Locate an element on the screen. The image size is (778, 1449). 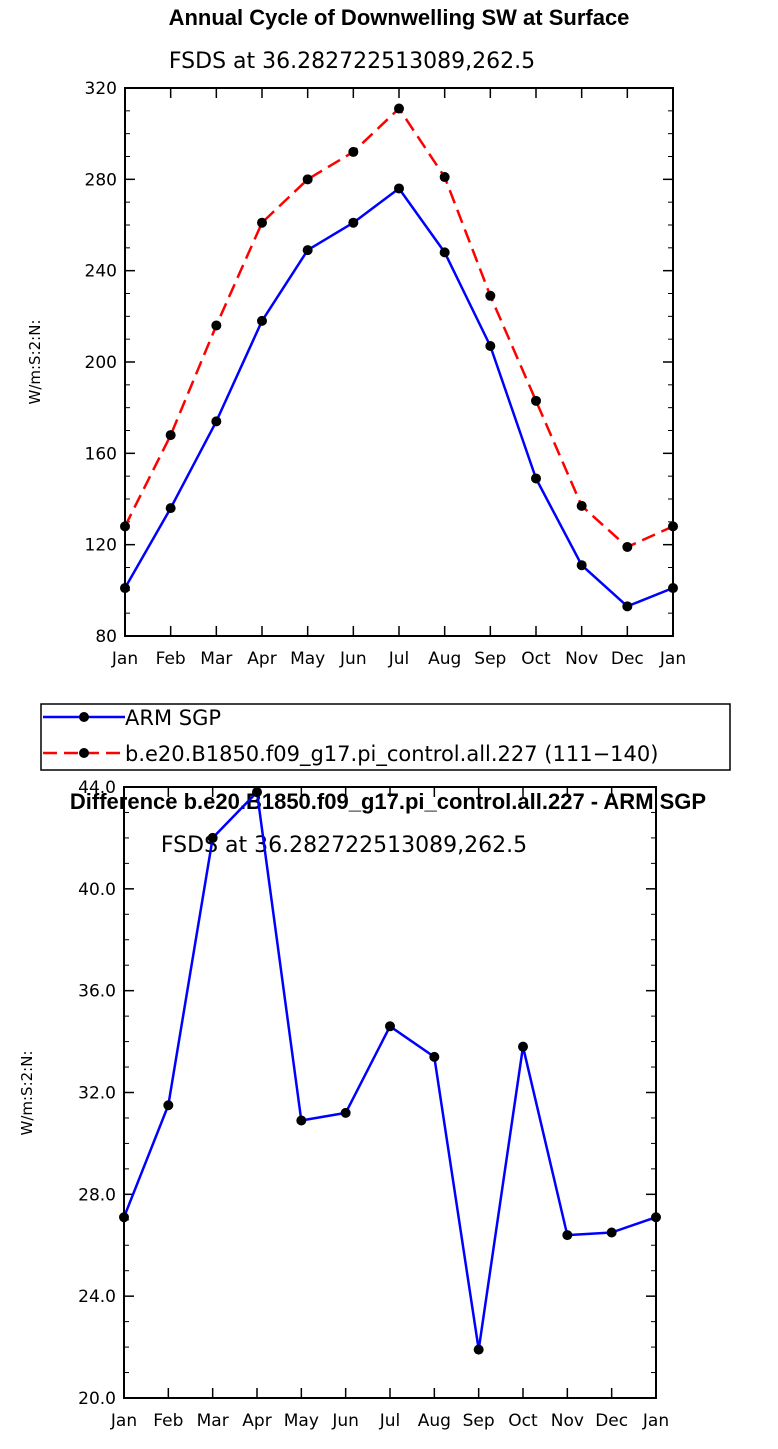
y-tick-label: 200 is located at coordinates (101, 363).